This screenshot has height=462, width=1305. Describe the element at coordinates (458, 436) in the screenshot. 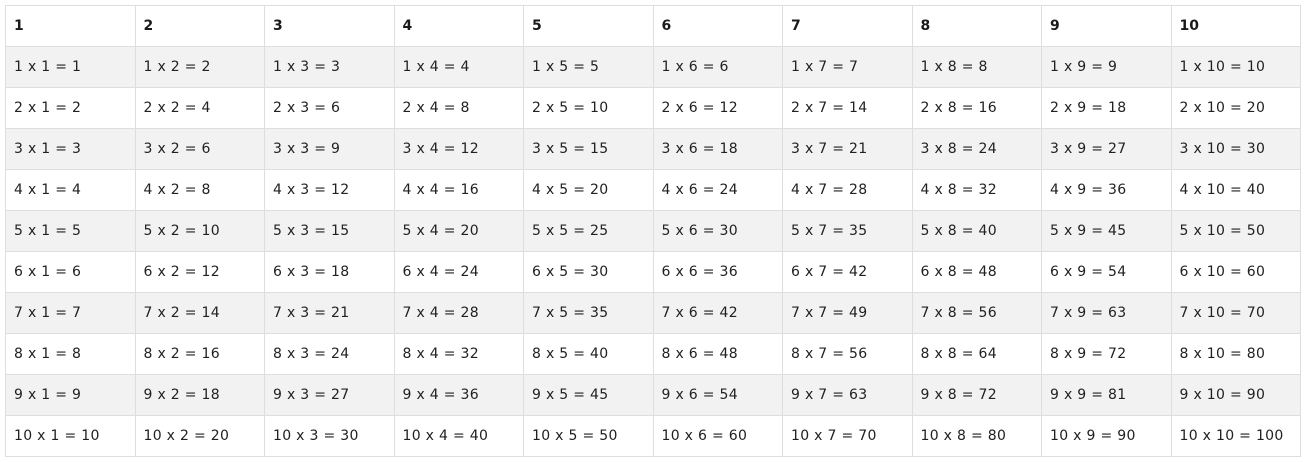

I see `table-cell: 10 x 4 = 40` at that location.